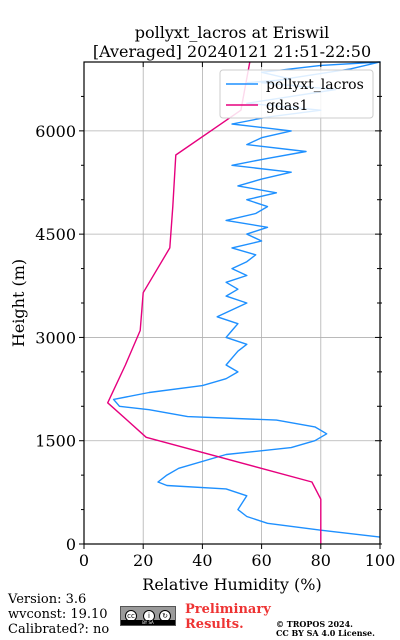 The image size is (400, 640). I want to click on sa-icon: ↻, so click(165, 616).